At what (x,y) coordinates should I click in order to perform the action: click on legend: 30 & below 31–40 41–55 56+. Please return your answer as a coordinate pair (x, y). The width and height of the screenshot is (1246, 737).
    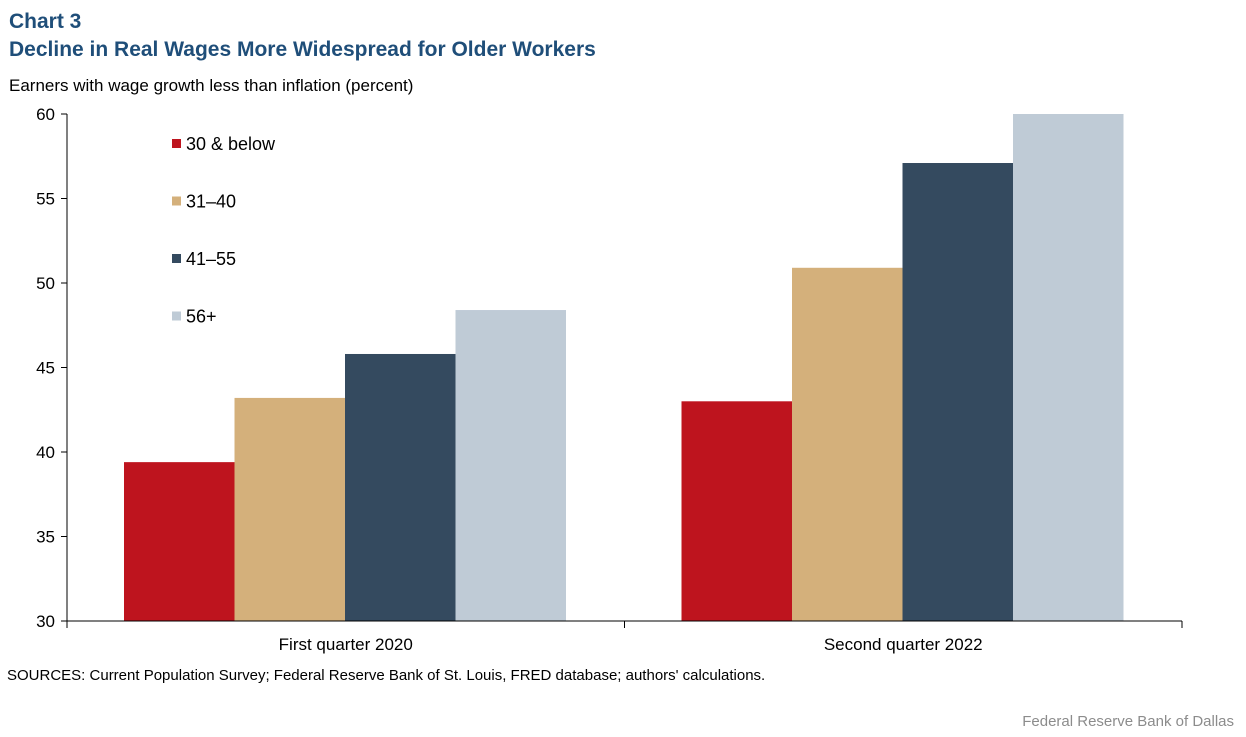
    Looking at the image, I should click on (224, 230).